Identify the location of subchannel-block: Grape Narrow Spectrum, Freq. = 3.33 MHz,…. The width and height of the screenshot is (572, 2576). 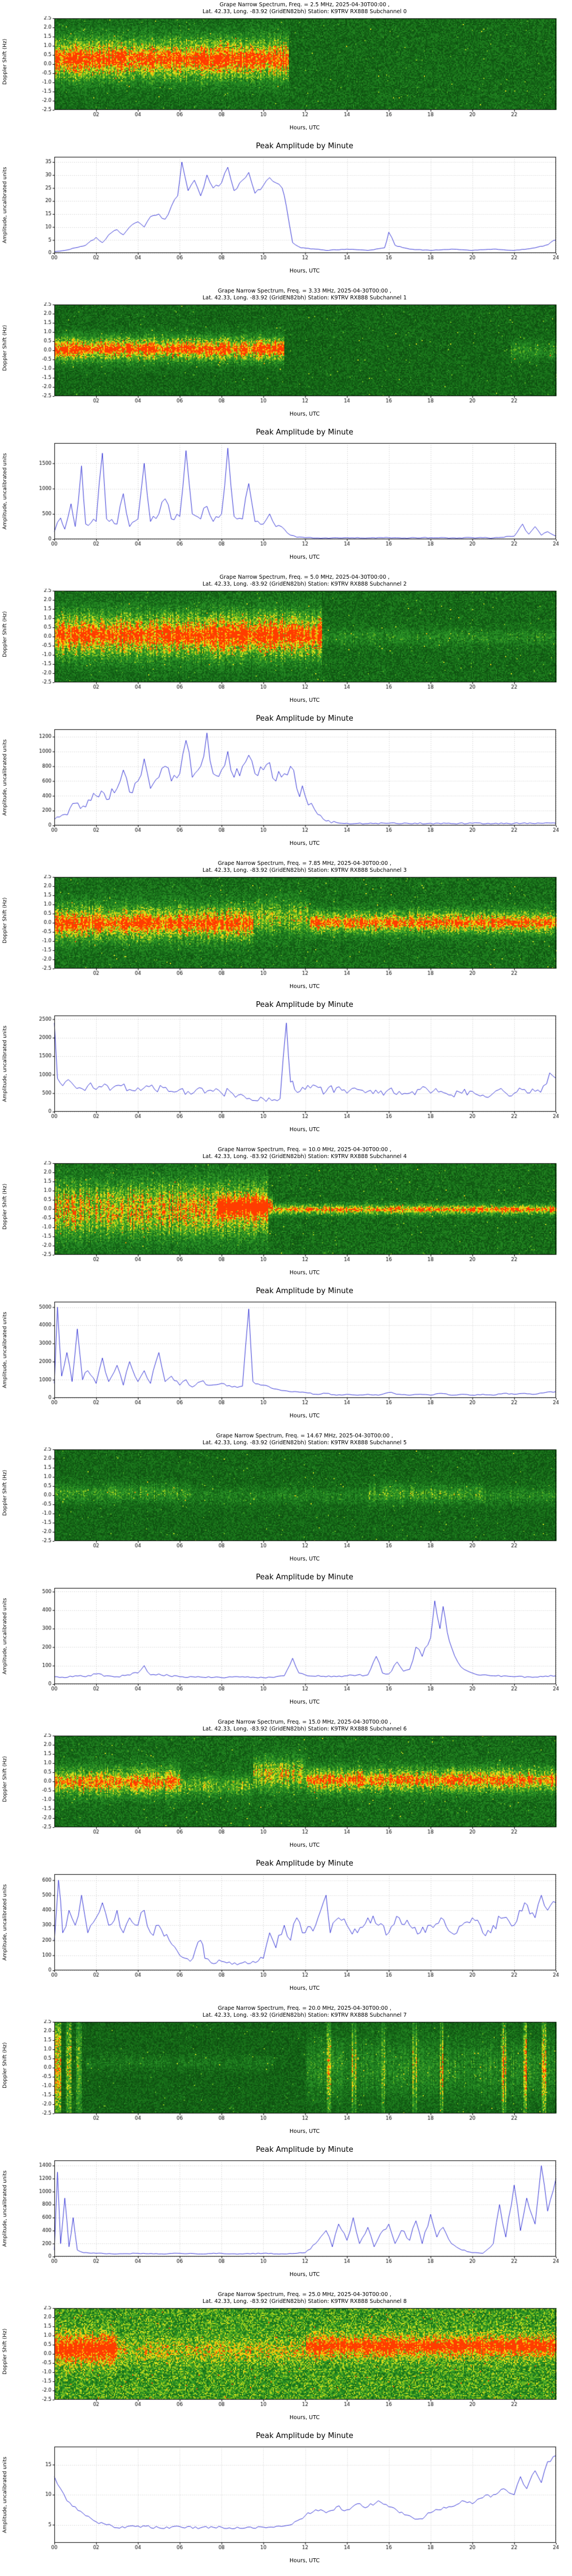
(286, 429).